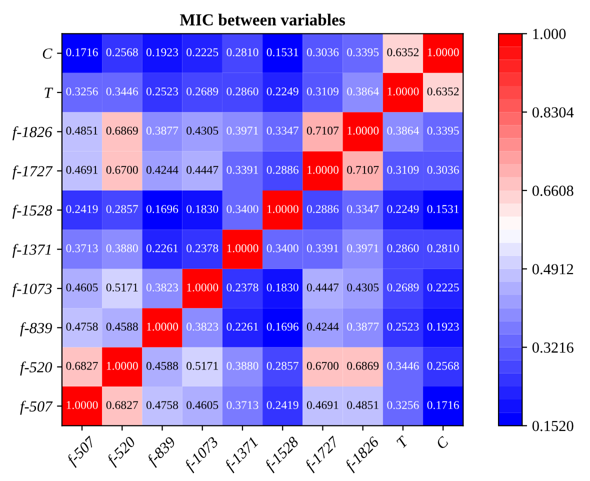  Describe the element at coordinates (403, 441) in the screenshot. I see `x-tick-label: T` at that location.